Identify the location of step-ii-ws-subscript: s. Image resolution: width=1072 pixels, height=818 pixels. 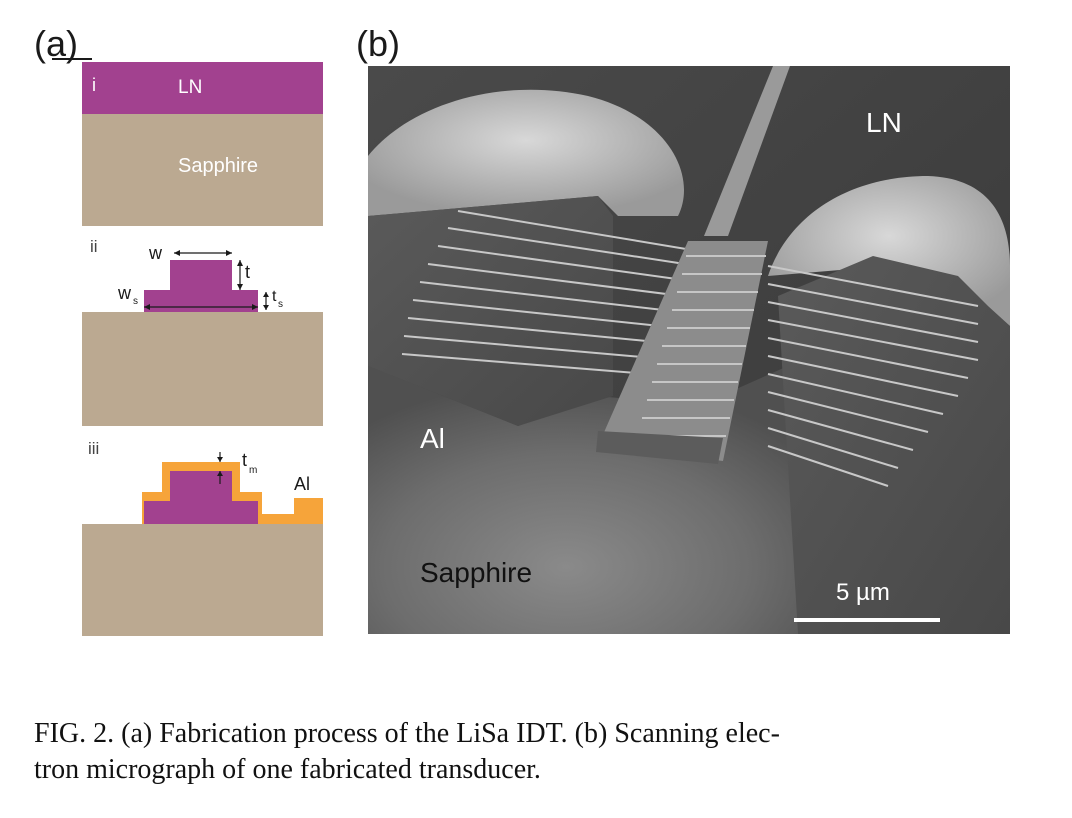
(135, 301).